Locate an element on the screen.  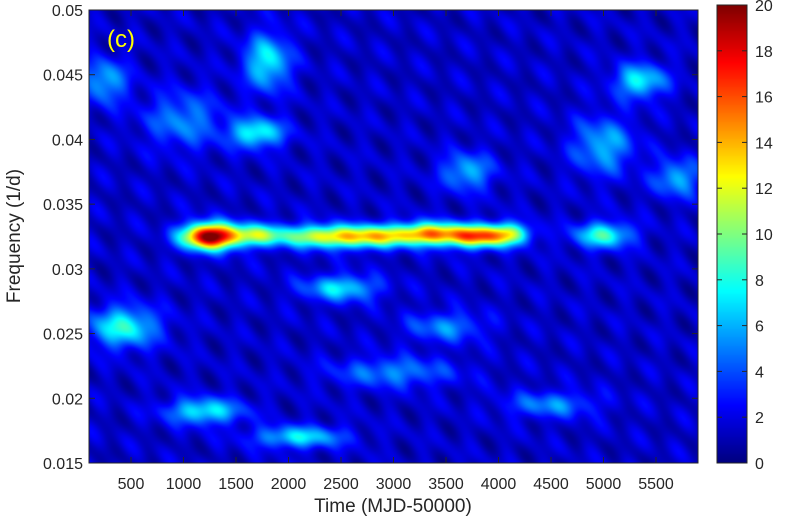
y-tick-label: 0.05 is located at coordinates (67, 11).